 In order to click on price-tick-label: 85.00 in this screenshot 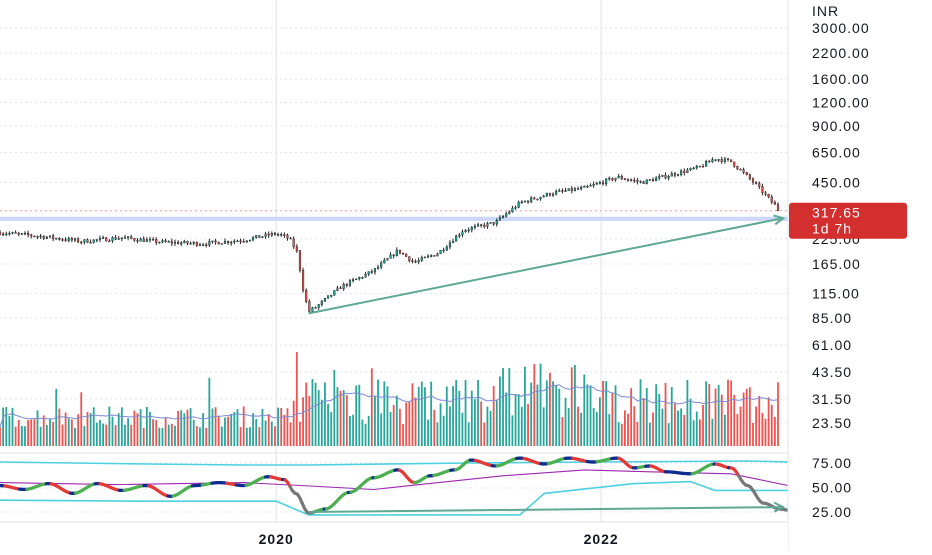, I will do `click(832, 318)`.